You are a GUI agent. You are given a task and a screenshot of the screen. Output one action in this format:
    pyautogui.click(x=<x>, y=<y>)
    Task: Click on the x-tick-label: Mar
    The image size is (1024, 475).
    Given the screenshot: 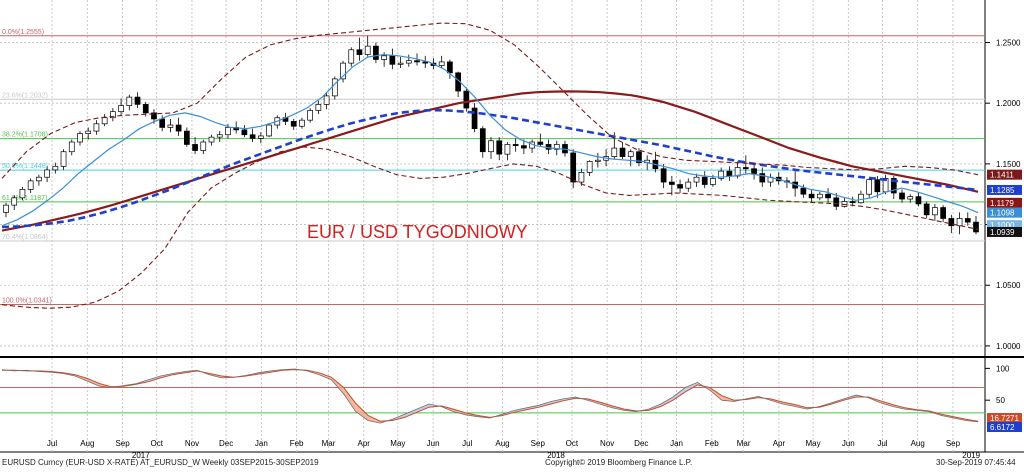 What is the action you would take?
    pyautogui.click(x=329, y=443)
    